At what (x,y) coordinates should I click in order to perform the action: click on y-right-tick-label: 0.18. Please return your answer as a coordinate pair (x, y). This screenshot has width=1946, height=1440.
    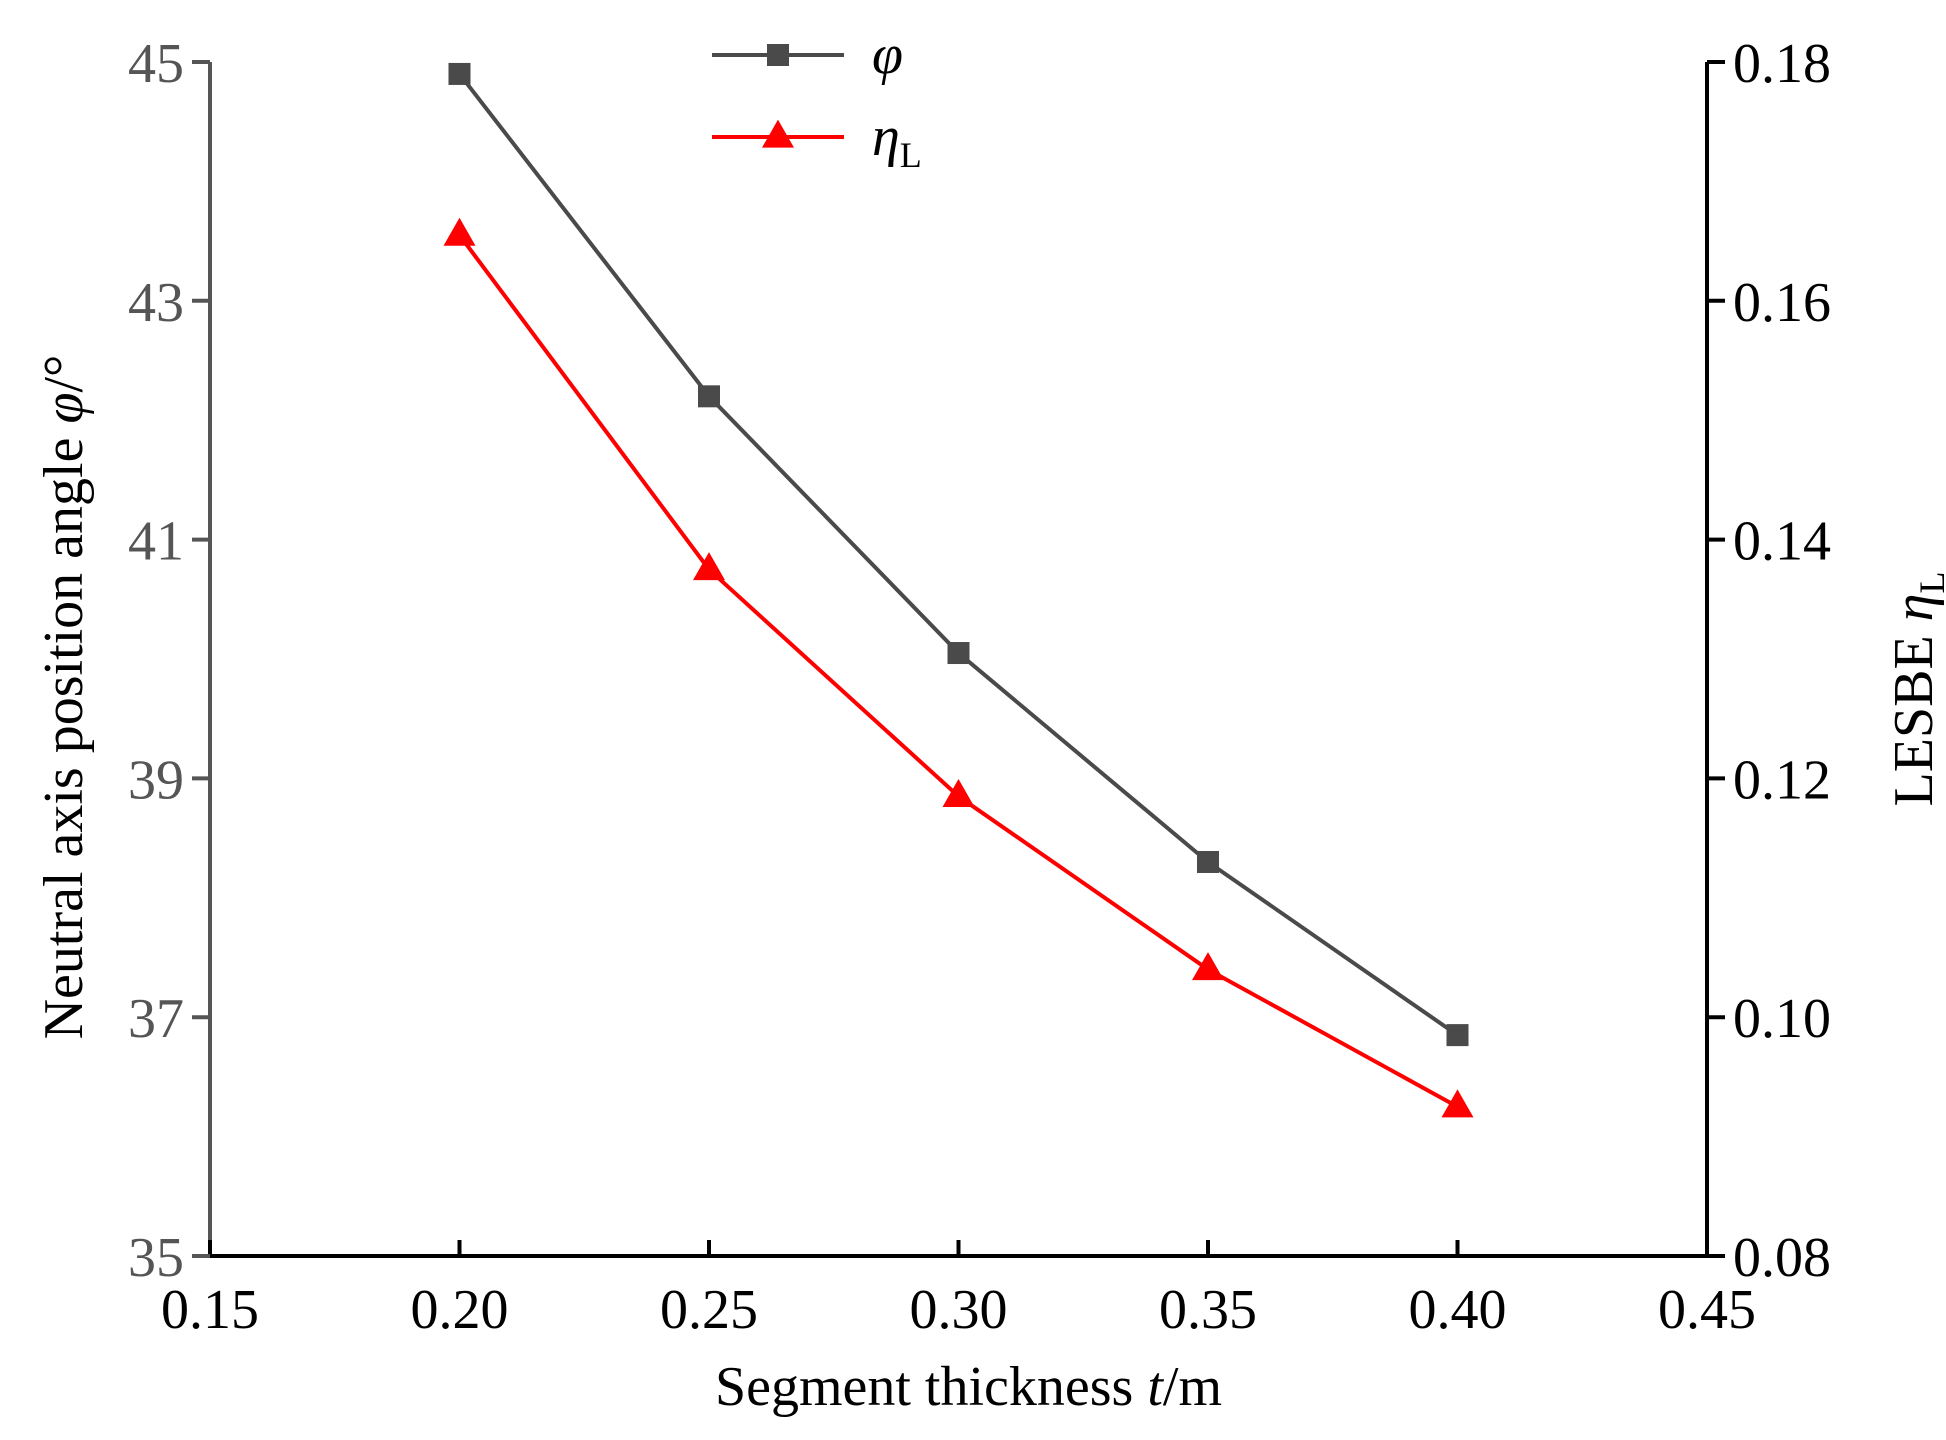
    Looking at the image, I should click on (1782, 64).